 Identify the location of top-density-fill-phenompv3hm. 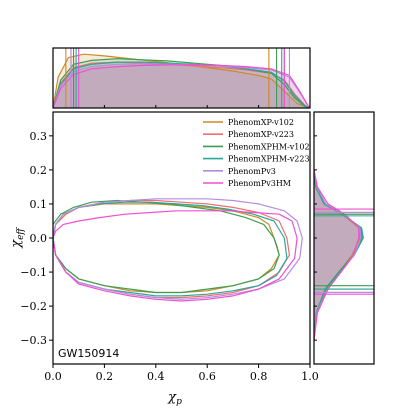
(181, 86).